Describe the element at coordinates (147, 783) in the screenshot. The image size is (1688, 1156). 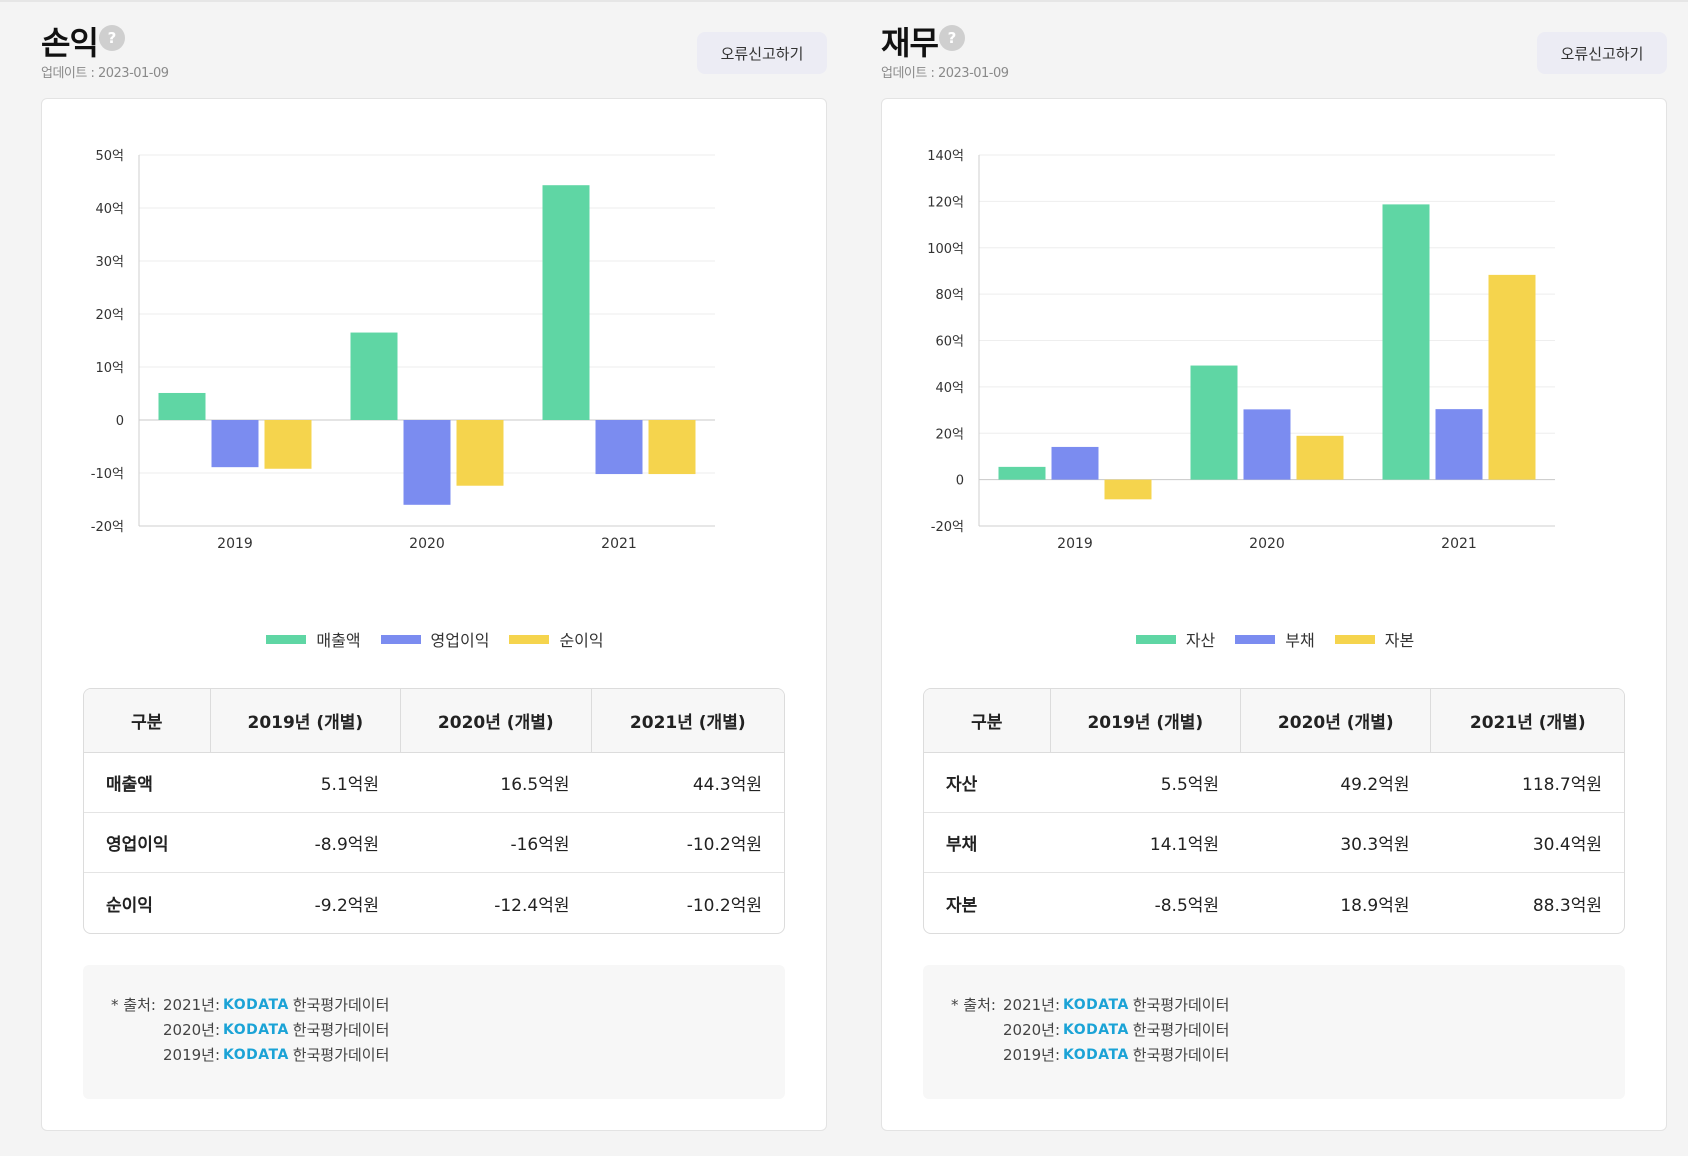
I see `row-label: 매출액` at that location.